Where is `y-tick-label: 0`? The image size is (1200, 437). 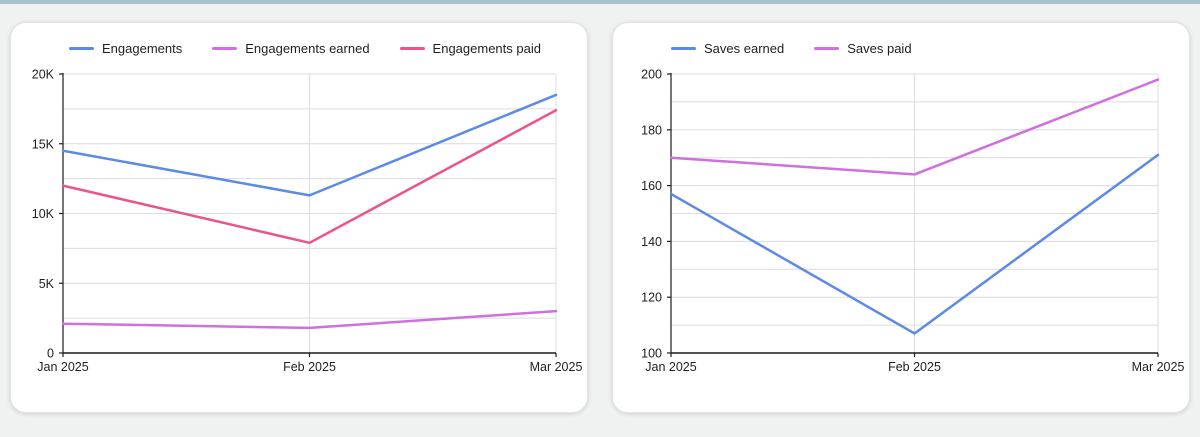 y-tick-label: 0 is located at coordinates (50, 354).